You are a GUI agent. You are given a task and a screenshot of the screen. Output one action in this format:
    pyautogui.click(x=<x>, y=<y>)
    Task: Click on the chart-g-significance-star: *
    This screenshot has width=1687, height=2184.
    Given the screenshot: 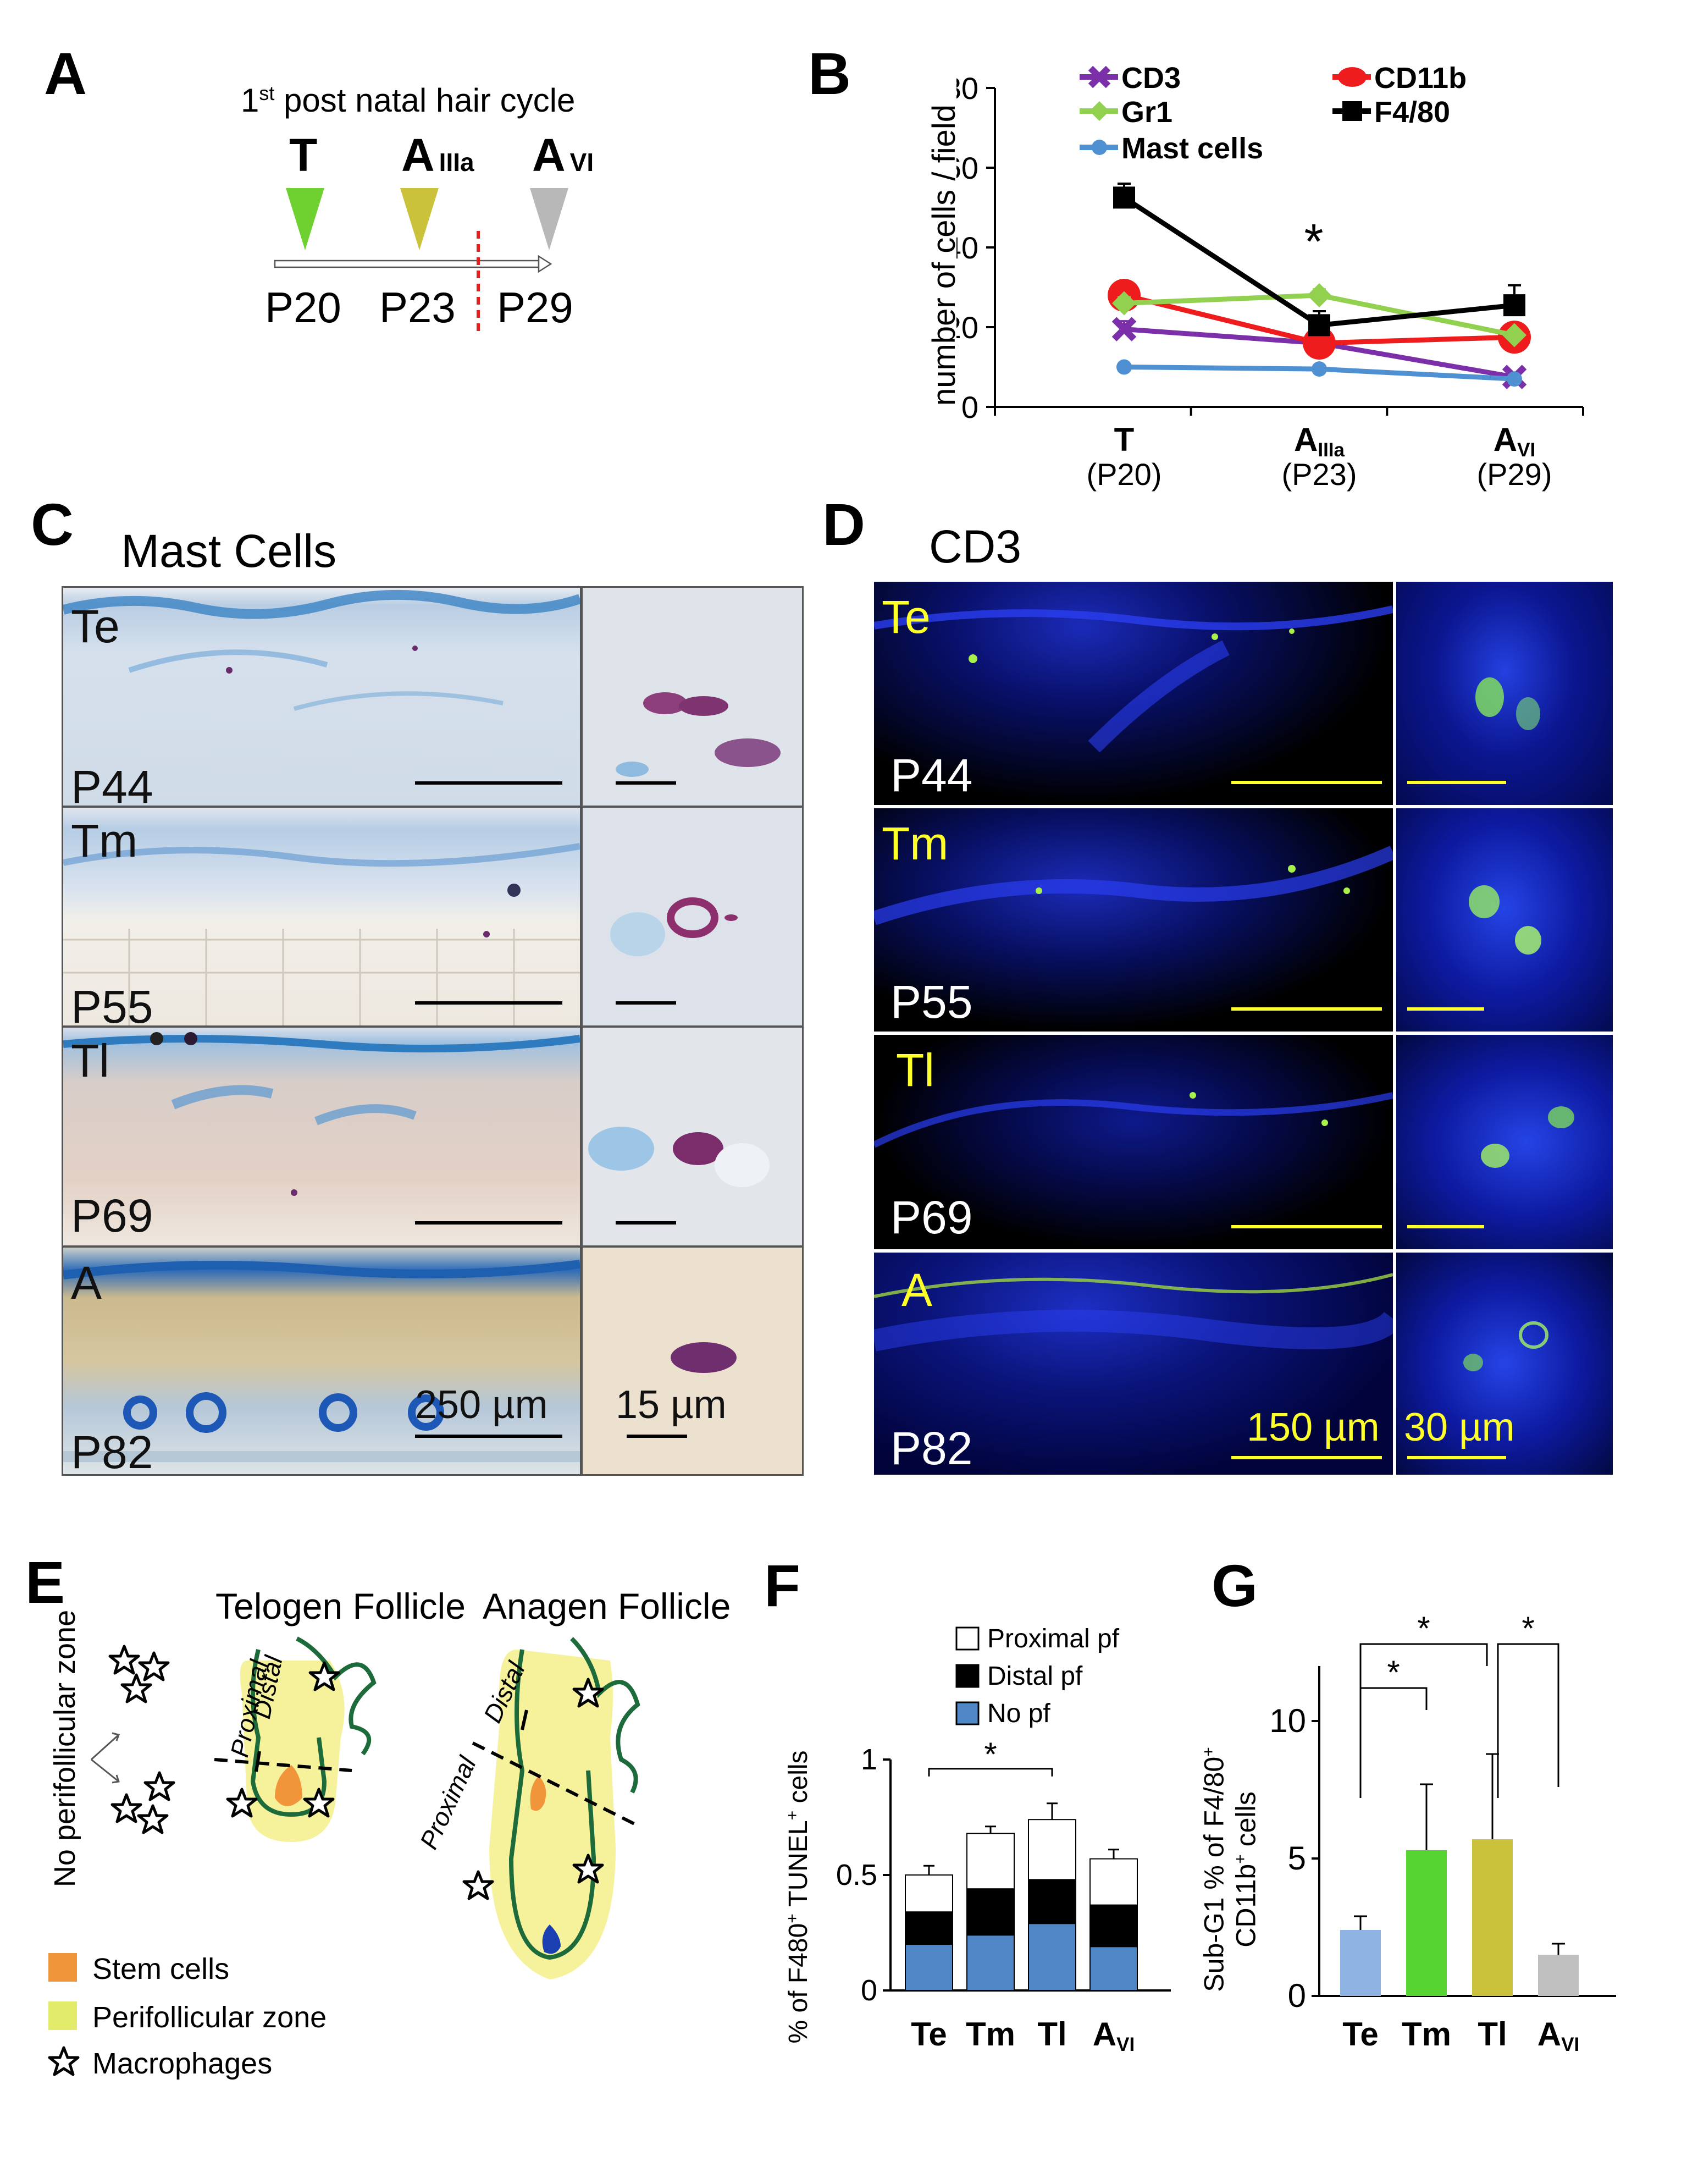 What is the action you would take?
    pyautogui.click(x=1393, y=1672)
    